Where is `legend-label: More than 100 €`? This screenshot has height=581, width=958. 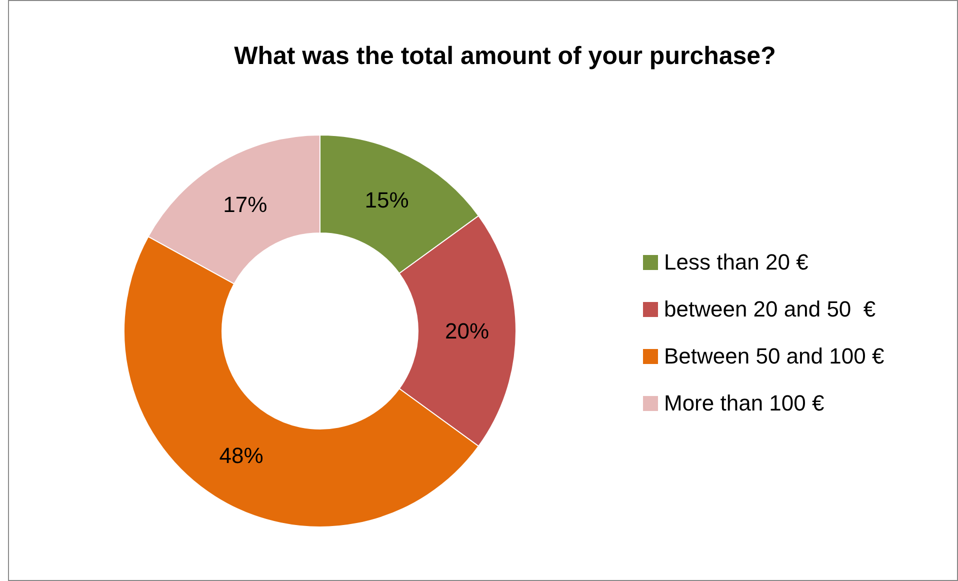 legend-label: More than 100 € is located at coordinates (744, 403).